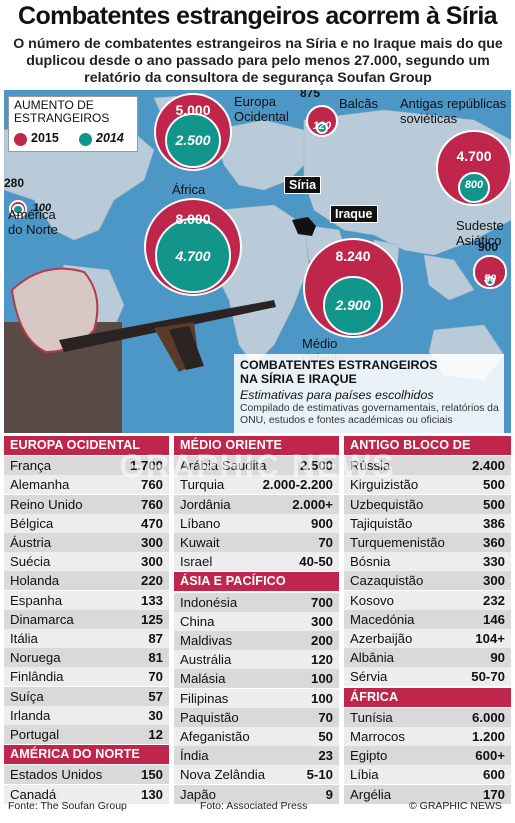 Image resolution: width=515 pixels, height=823 pixels. I want to click on footer-copy: © GRAPHIC NEWS, so click(455, 806).